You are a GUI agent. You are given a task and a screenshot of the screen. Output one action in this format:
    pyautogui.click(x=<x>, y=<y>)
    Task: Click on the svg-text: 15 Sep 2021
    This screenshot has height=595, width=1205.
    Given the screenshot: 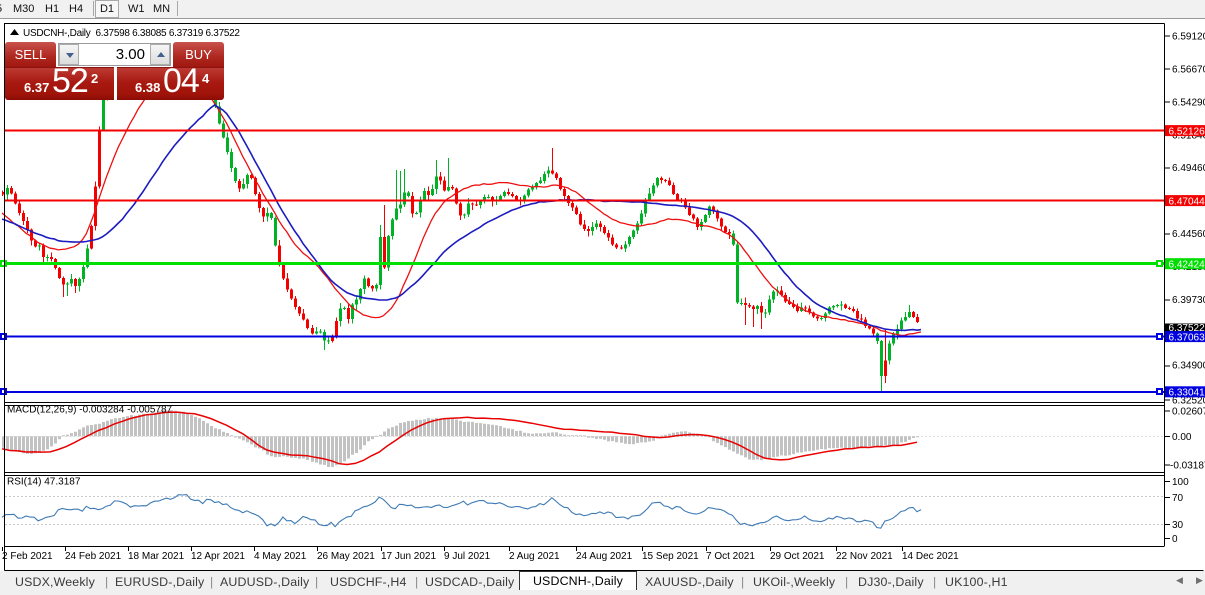 What is the action you would take?
    pyautogui.click(x=670, y=556)
    